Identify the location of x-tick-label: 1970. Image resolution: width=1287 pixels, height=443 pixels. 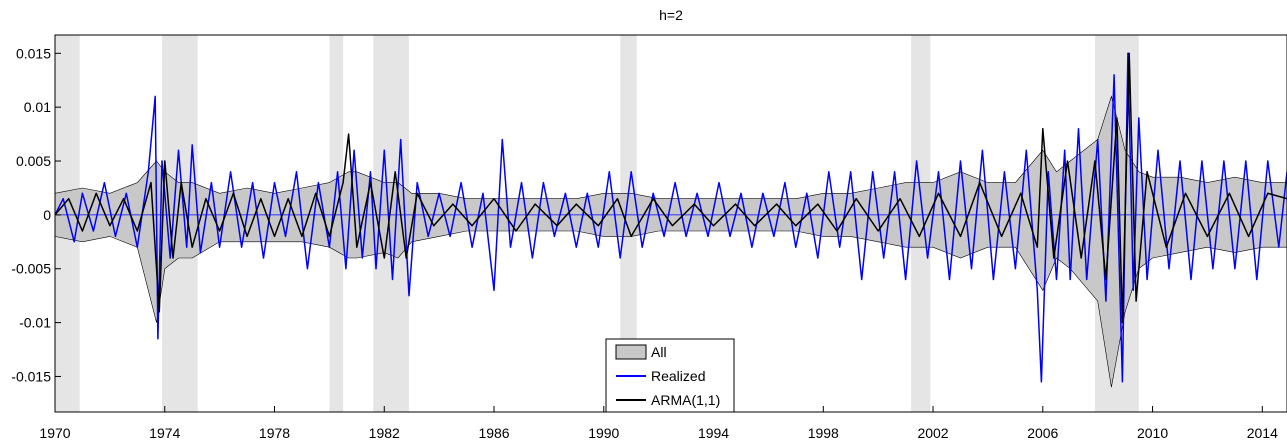
(54, 433).